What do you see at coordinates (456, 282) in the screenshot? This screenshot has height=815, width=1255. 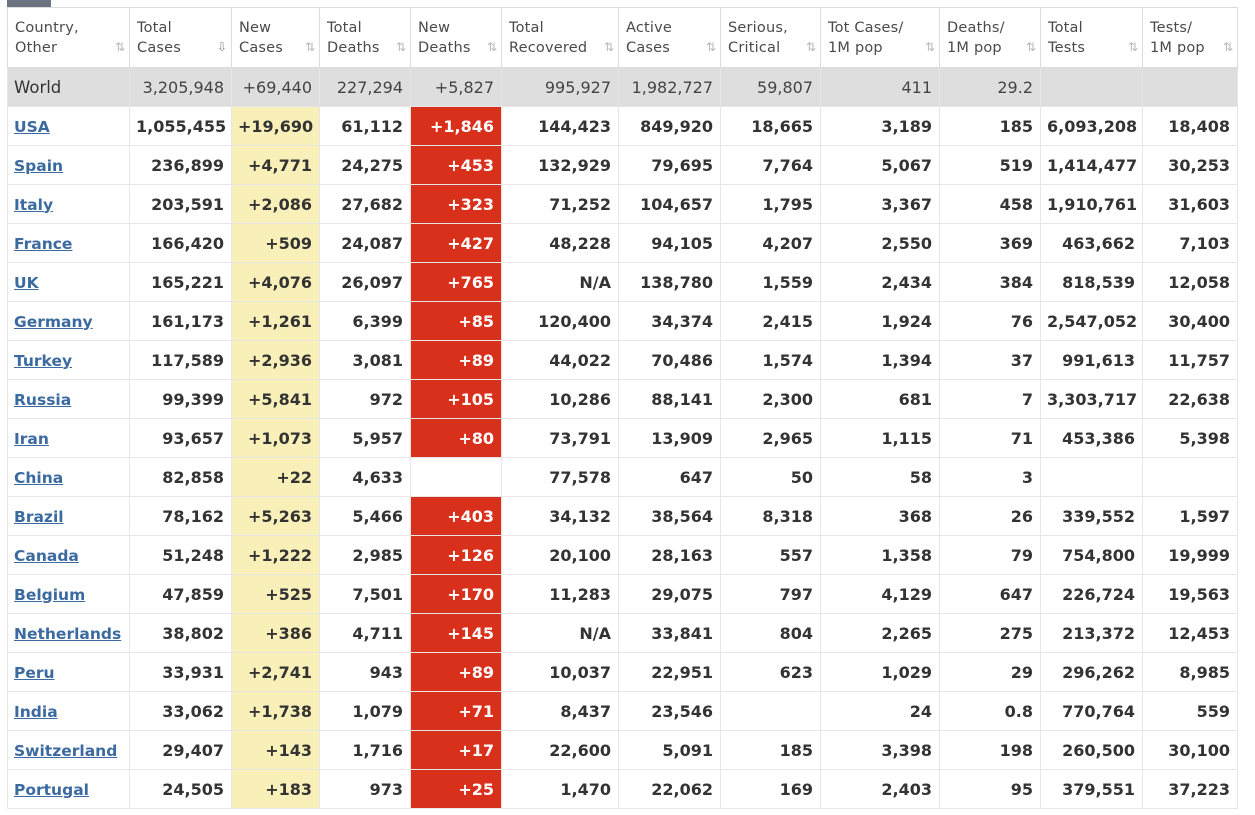 I see `cell-new-deaths: +765` at bounding box center [456, 282].